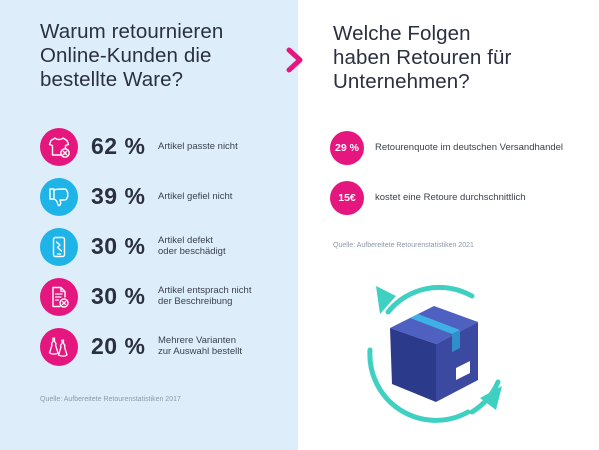 The height and width of the screenshot is (450, 599). Describe the element at coordinates (200, 351) in the screenshot. I see `reason-description-line: zur Auswahl bestellt` at that location.